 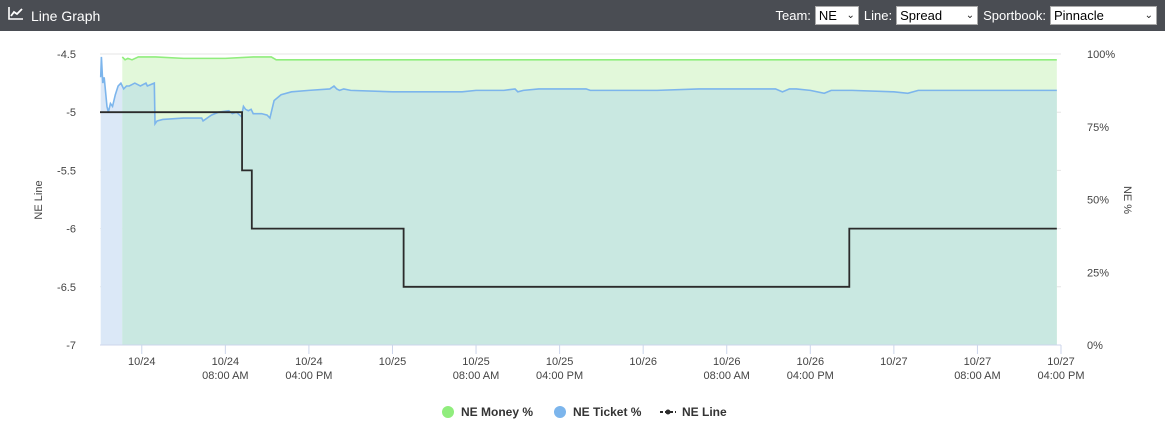 I want to click on team-select: NE ⌄, so click(x=836, y=15).